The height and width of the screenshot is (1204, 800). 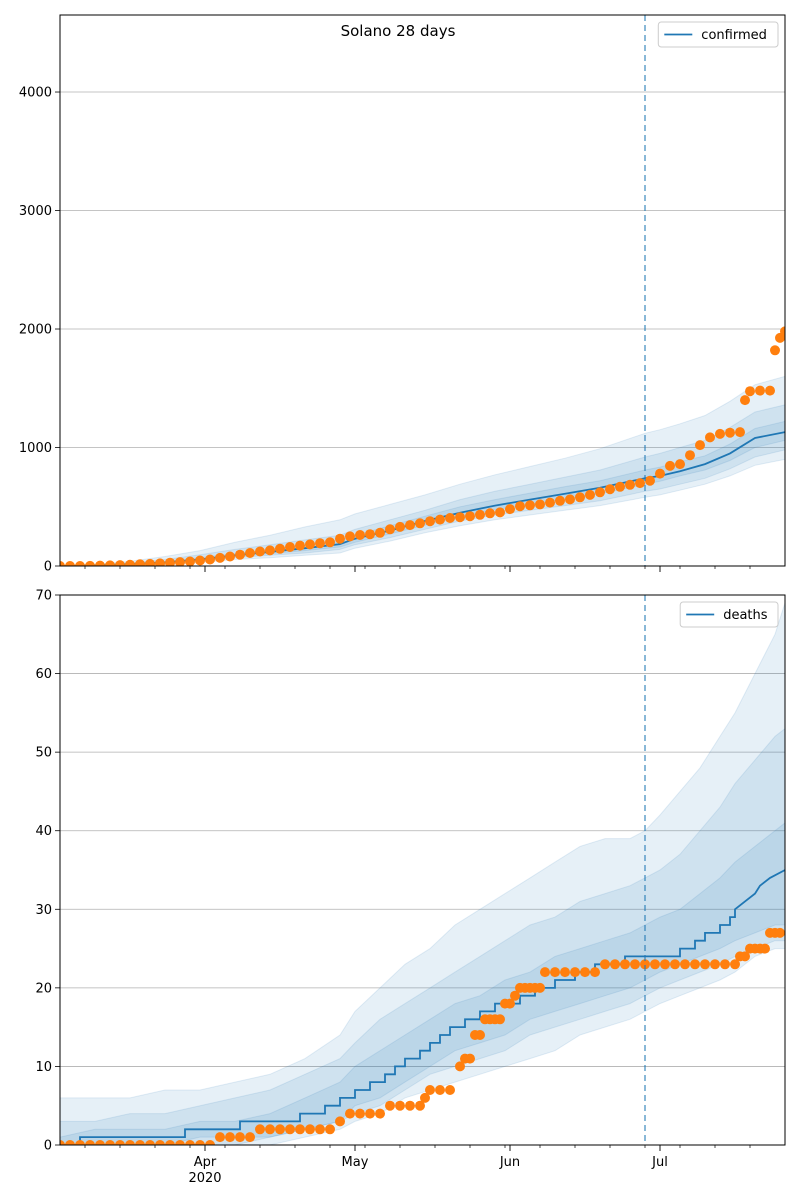 I want to click on legend-box, so click(x=729, y=614).